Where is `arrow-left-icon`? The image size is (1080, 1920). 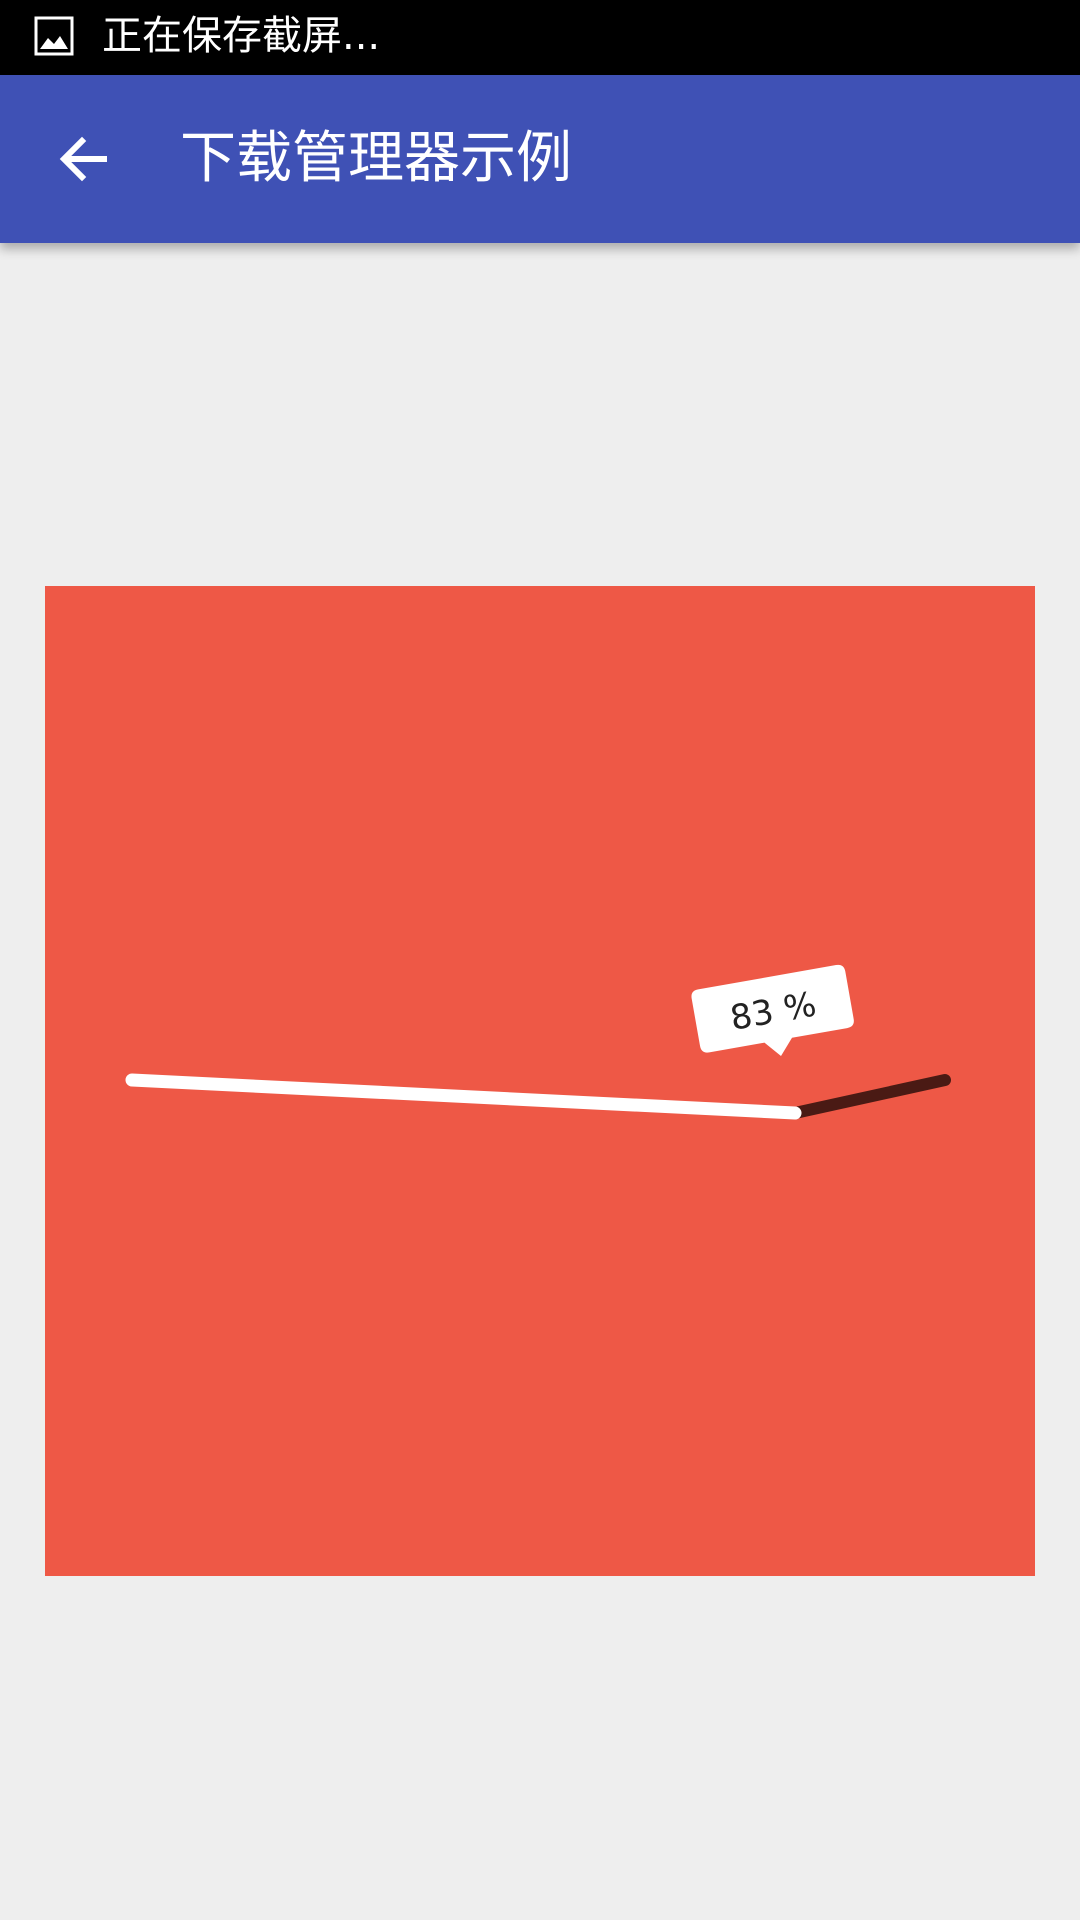
arrow-left-icon is located at coordinates (83, 159).